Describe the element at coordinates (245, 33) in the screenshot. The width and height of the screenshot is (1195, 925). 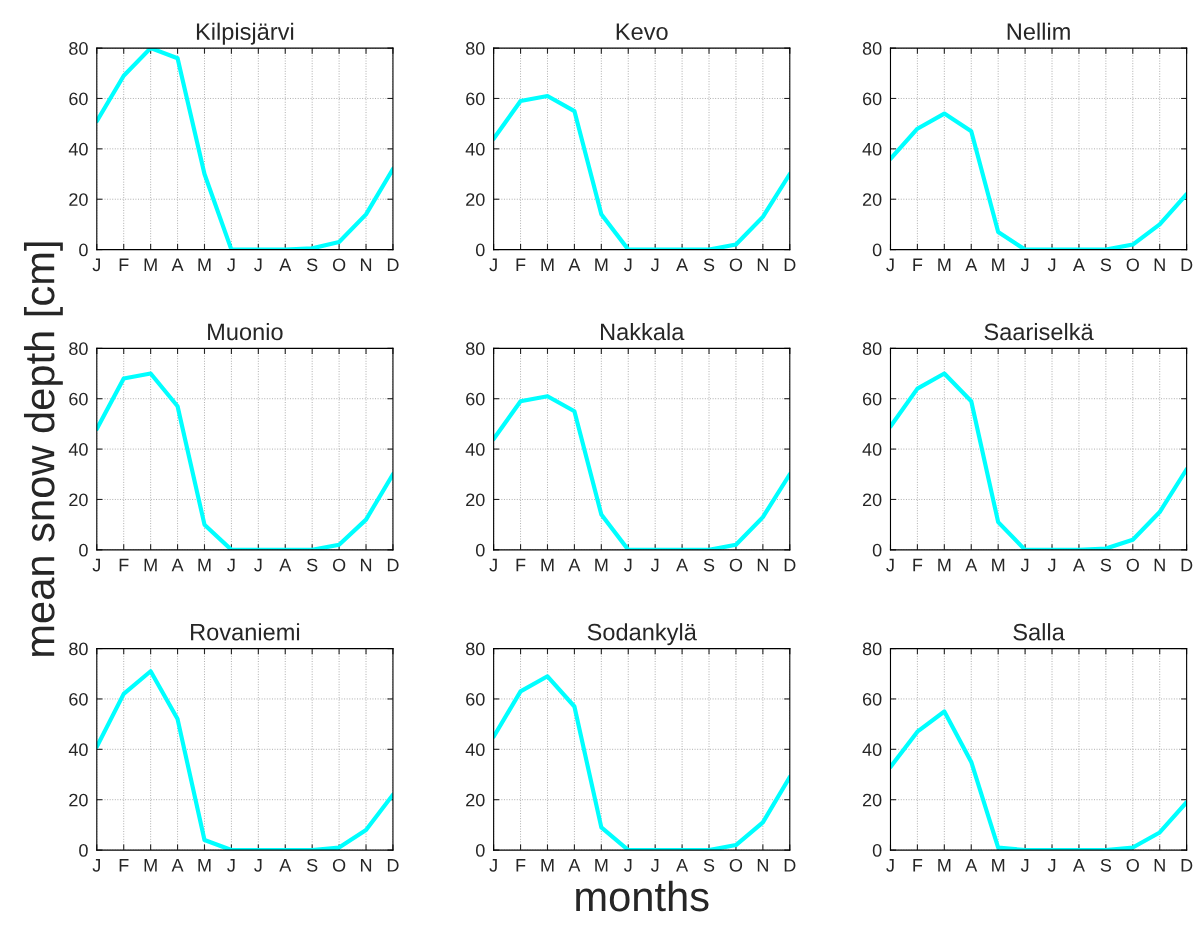
I see `chart-title: Kilpisjärvi` at that location.